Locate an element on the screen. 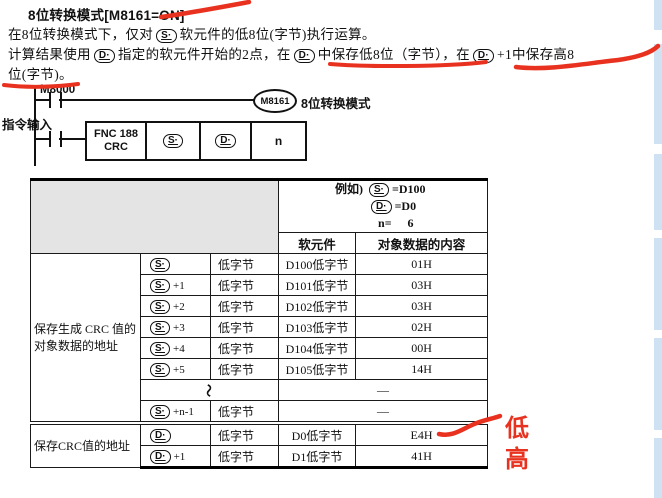 The height and width of the screenshot is (498, 662). intro-line-4: 位(字节)。 is located at coordinates (40, 74).